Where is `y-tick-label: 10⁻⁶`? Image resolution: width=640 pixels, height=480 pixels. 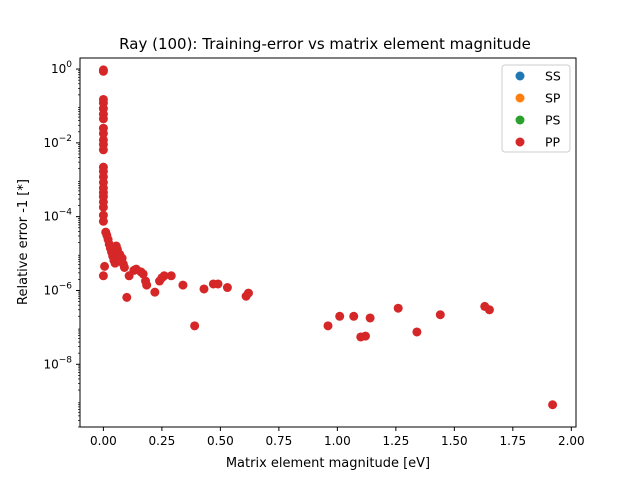 y-tick-label: 10⁻⁶ is located at coordinates (57, 289).